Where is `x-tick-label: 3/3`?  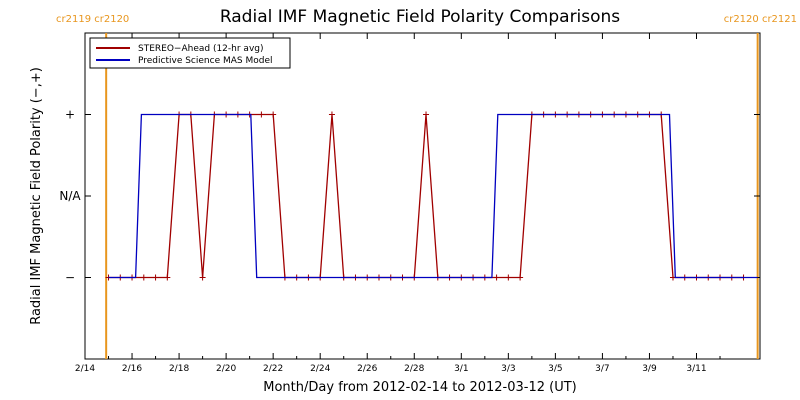 x-tick-label: 3/3 is located at coordinates (508, 369).